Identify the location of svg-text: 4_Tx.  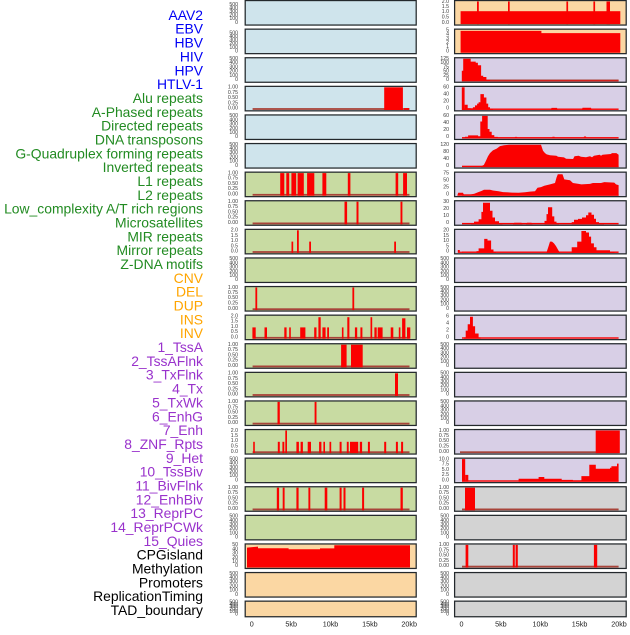
(187, 389).